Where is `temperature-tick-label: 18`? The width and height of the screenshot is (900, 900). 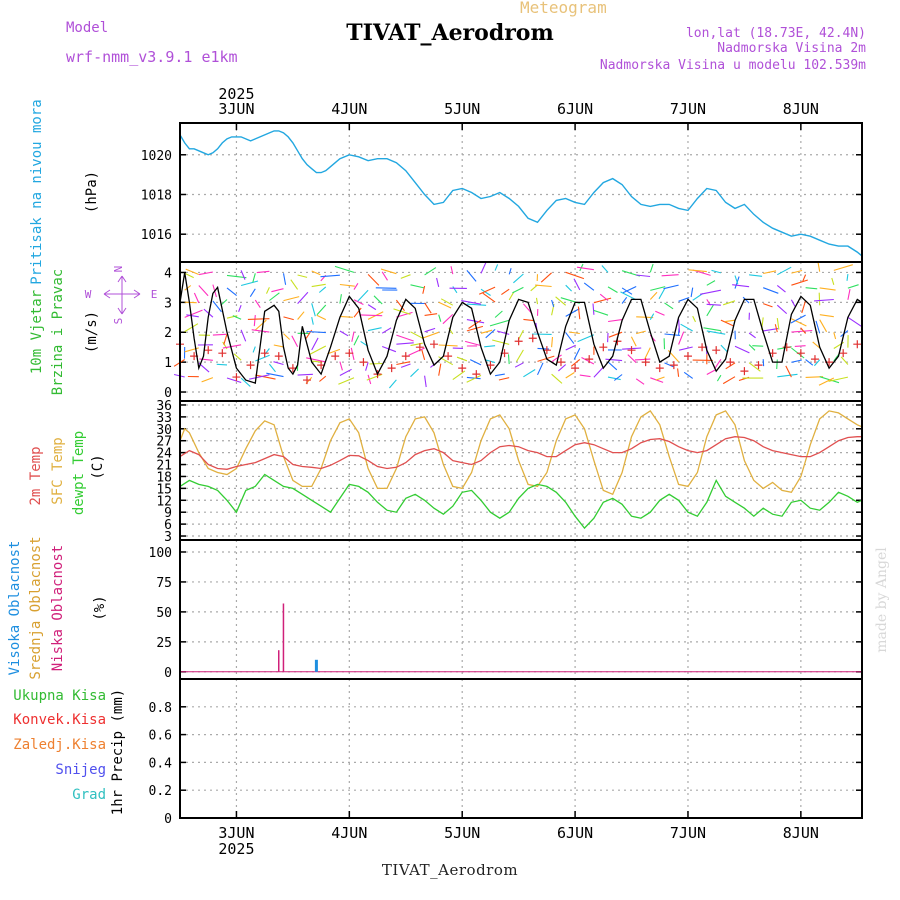
temperature-tick-label: 18 is located at coordinates (164, 477).